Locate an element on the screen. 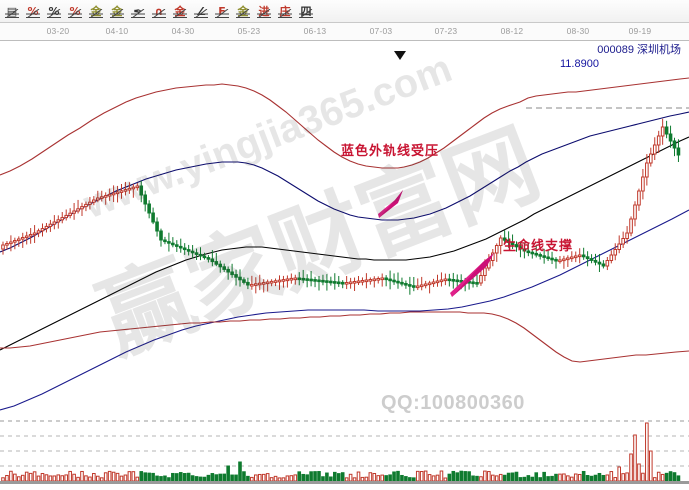 The image size is (689, 490). arc-icon: ∩ is located at coordinates (159, 11).